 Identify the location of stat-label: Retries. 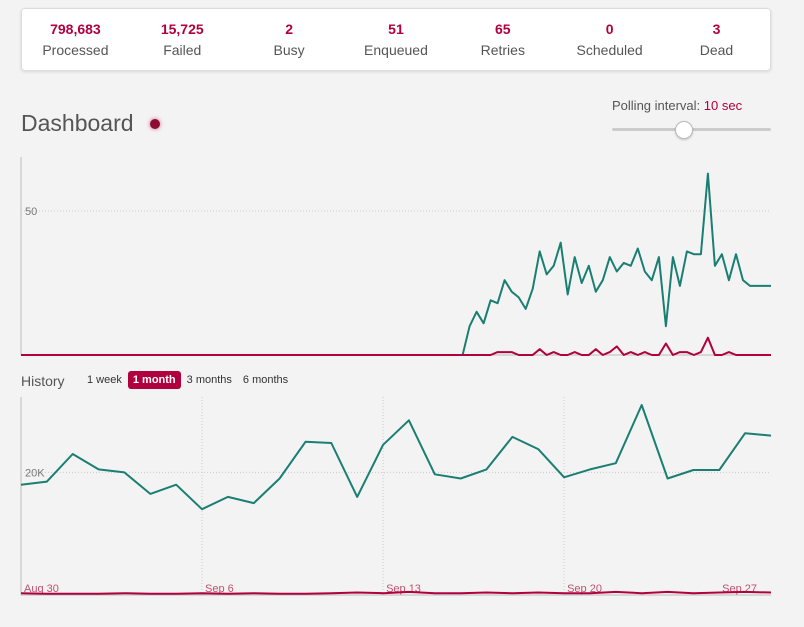
(502, 49).